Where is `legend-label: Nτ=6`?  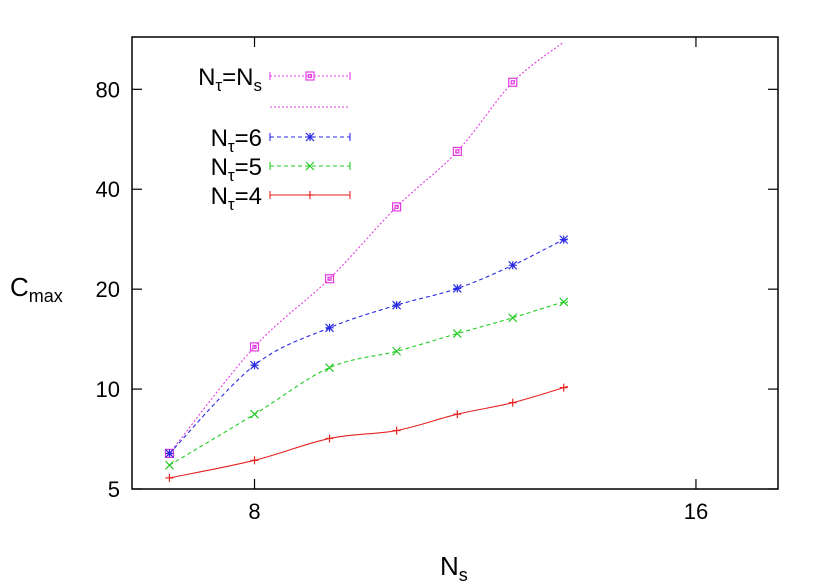
legend-label: Nτ=6 is located at coordinates (236, 140).